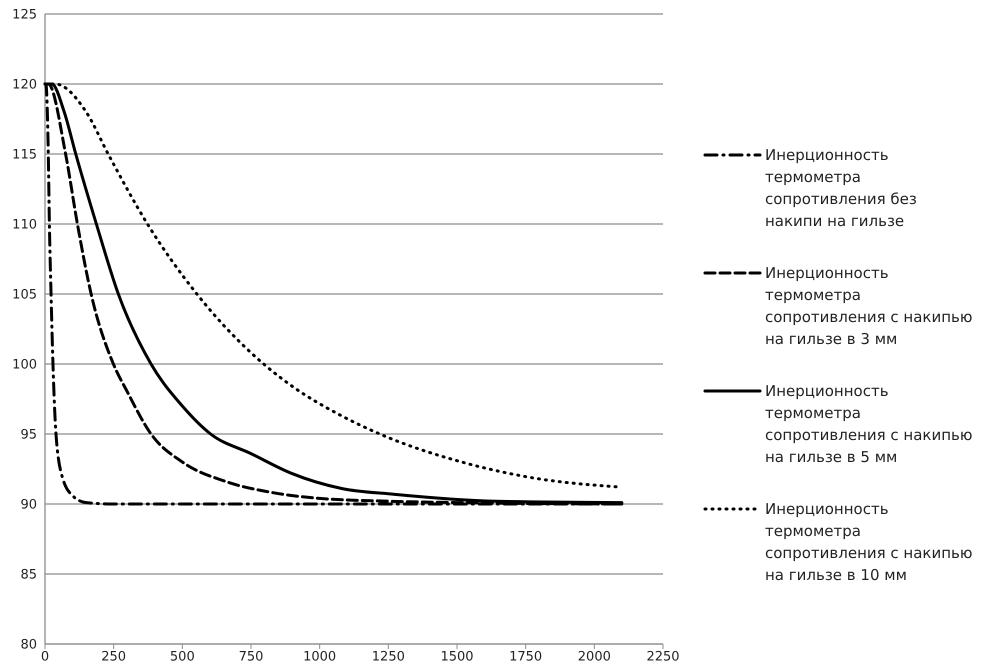  Describe the element at coordinates (841, 188) in the screenshot. I see `legend-label: Инерционность термометра сопротивления без накипи на гильзе` at that location.